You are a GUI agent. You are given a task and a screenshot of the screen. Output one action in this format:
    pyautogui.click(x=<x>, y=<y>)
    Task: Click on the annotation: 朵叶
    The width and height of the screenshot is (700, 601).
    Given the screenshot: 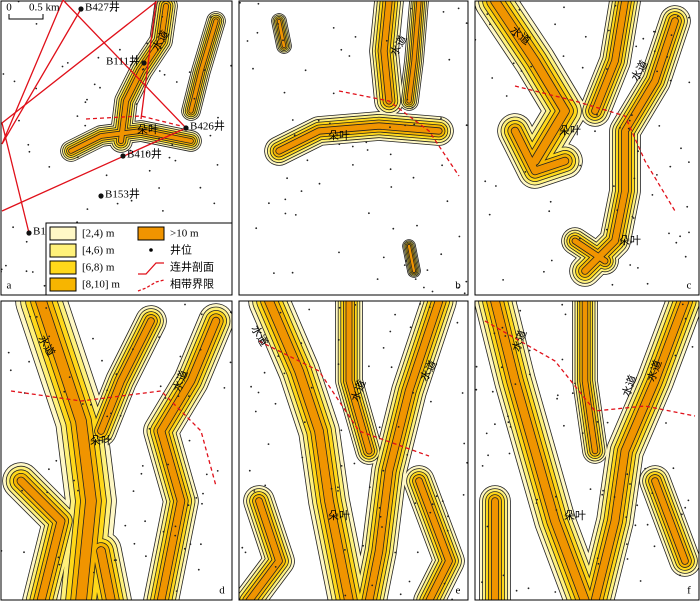 What is the action you would take?
    pyautogui.click(x=339, y=135)
    